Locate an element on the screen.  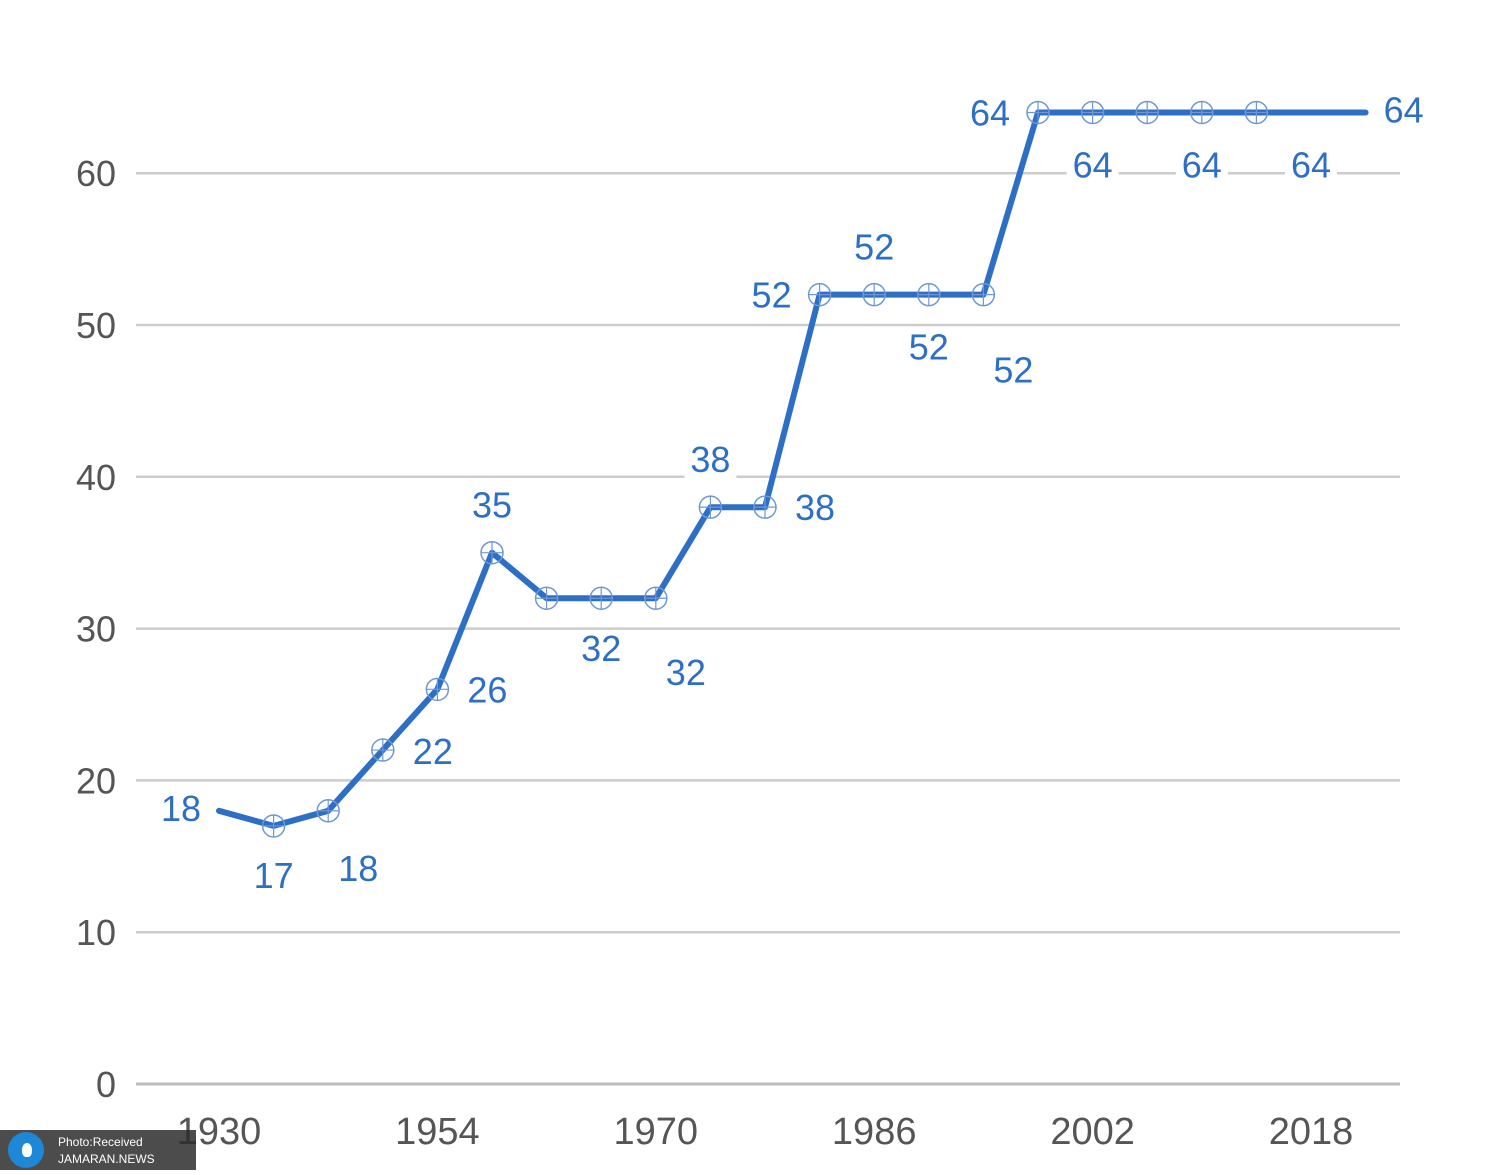
data-label-9: 38 is located at coordinates (815, 507).